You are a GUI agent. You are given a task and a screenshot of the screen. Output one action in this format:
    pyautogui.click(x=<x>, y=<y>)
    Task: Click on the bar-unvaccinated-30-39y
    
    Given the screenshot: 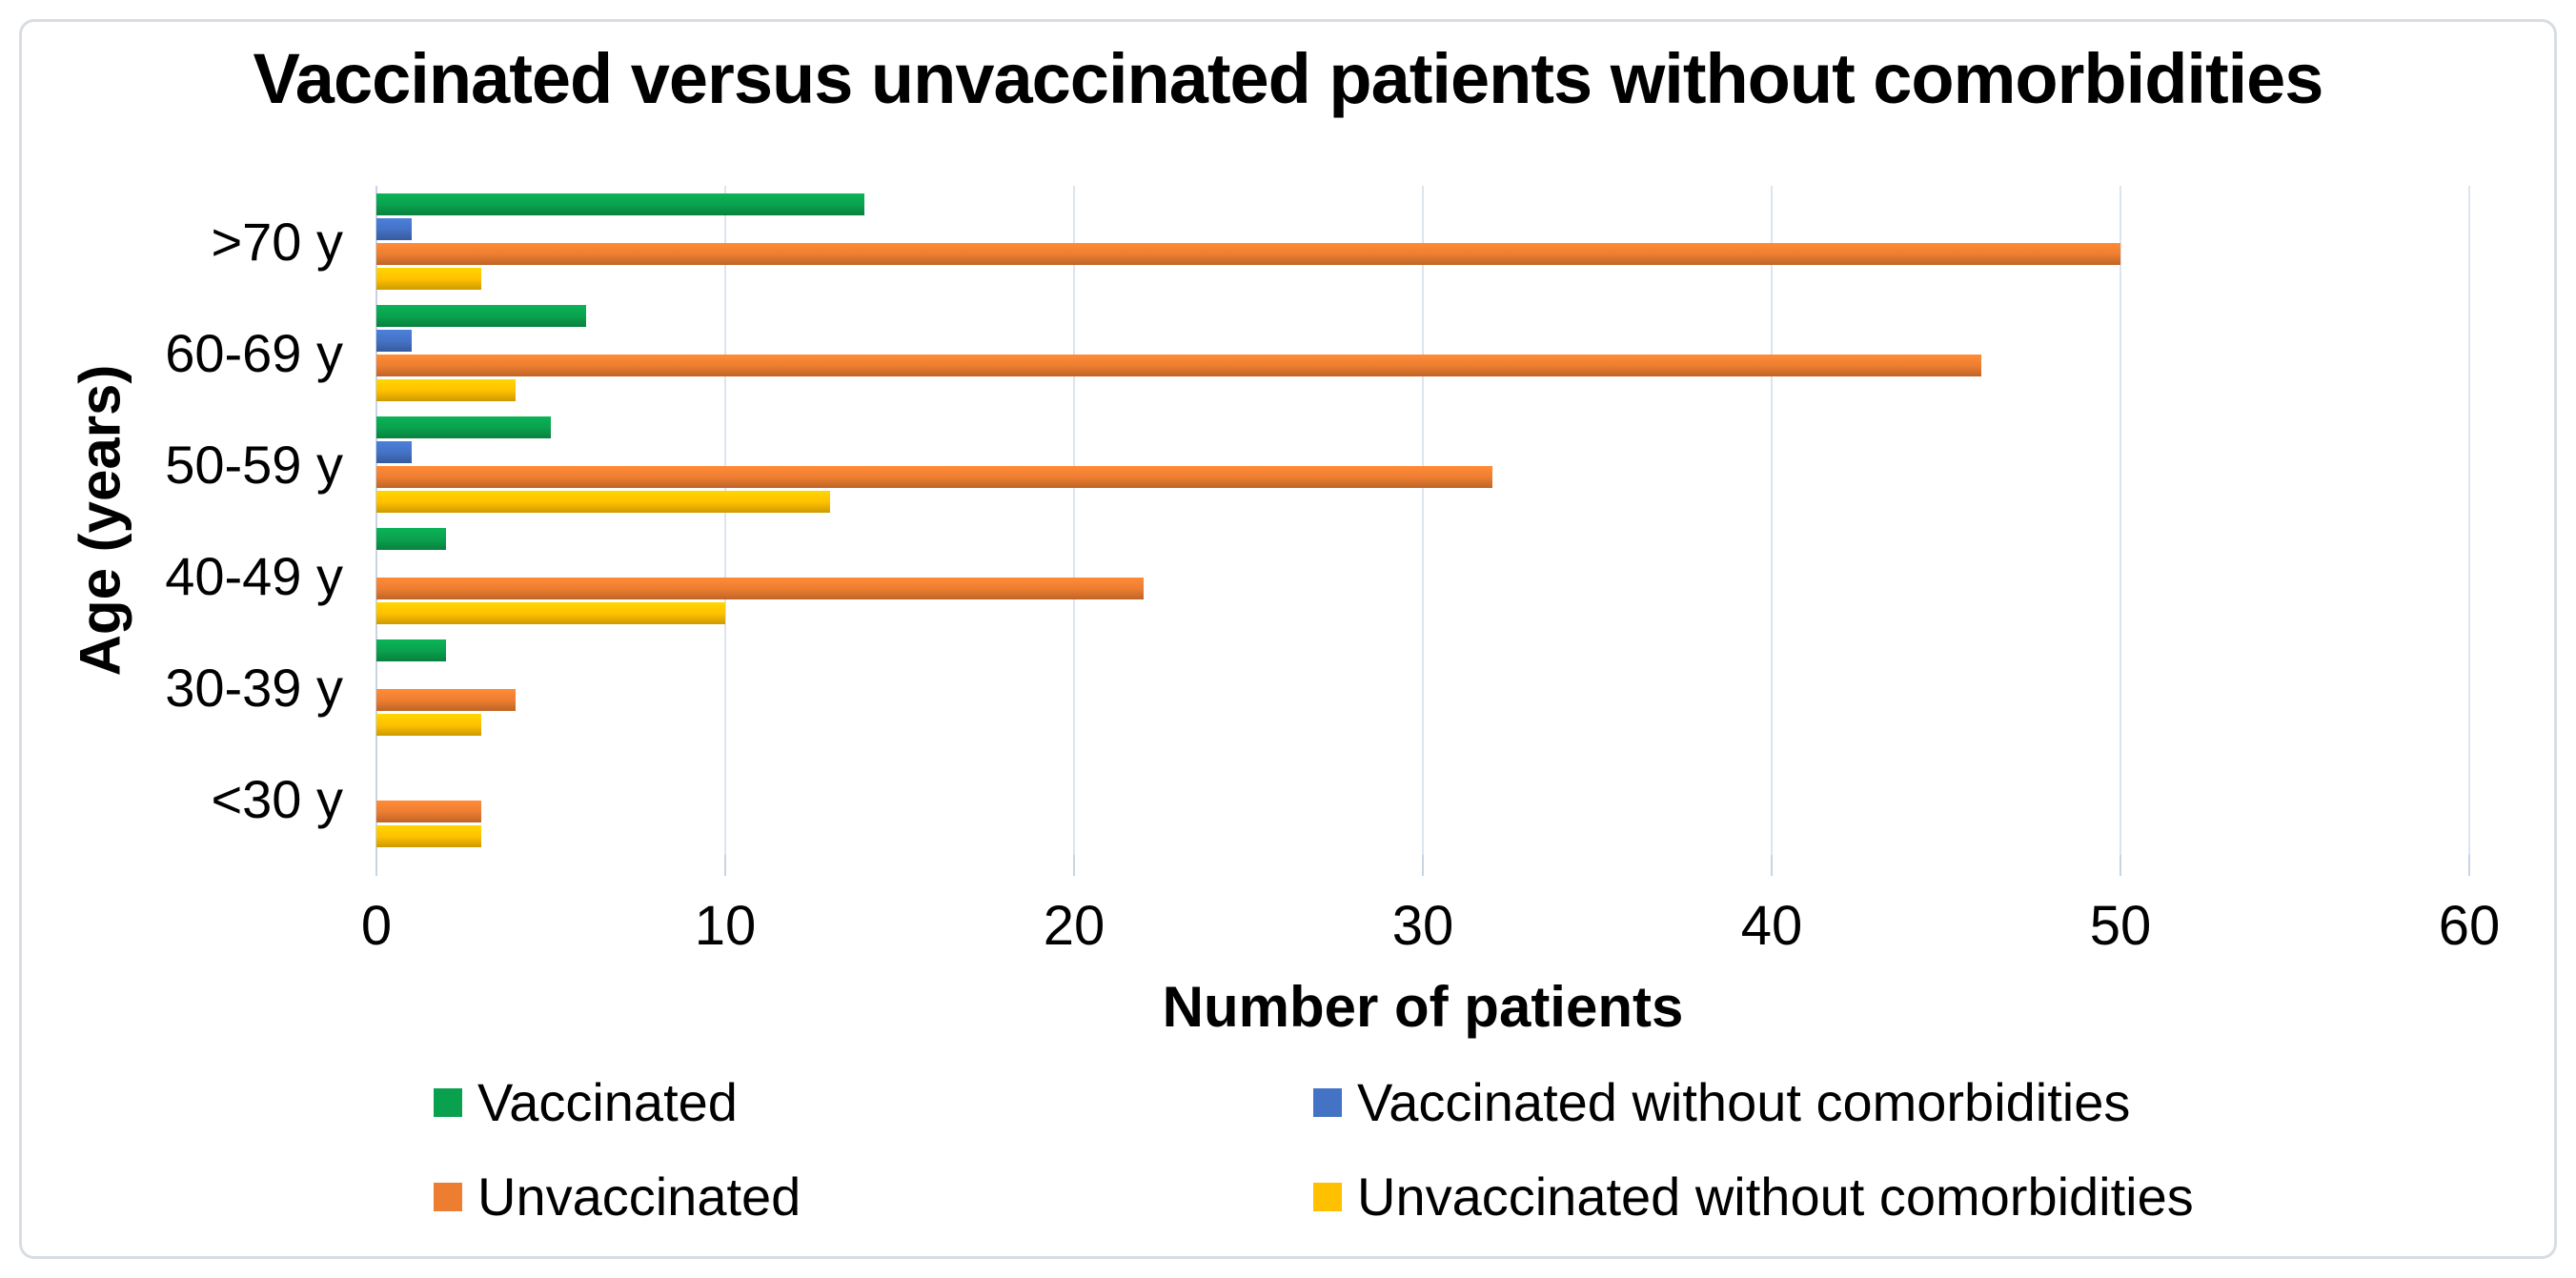 What is the action you would take?
    pyautogui.click(x=447, y=700)
    